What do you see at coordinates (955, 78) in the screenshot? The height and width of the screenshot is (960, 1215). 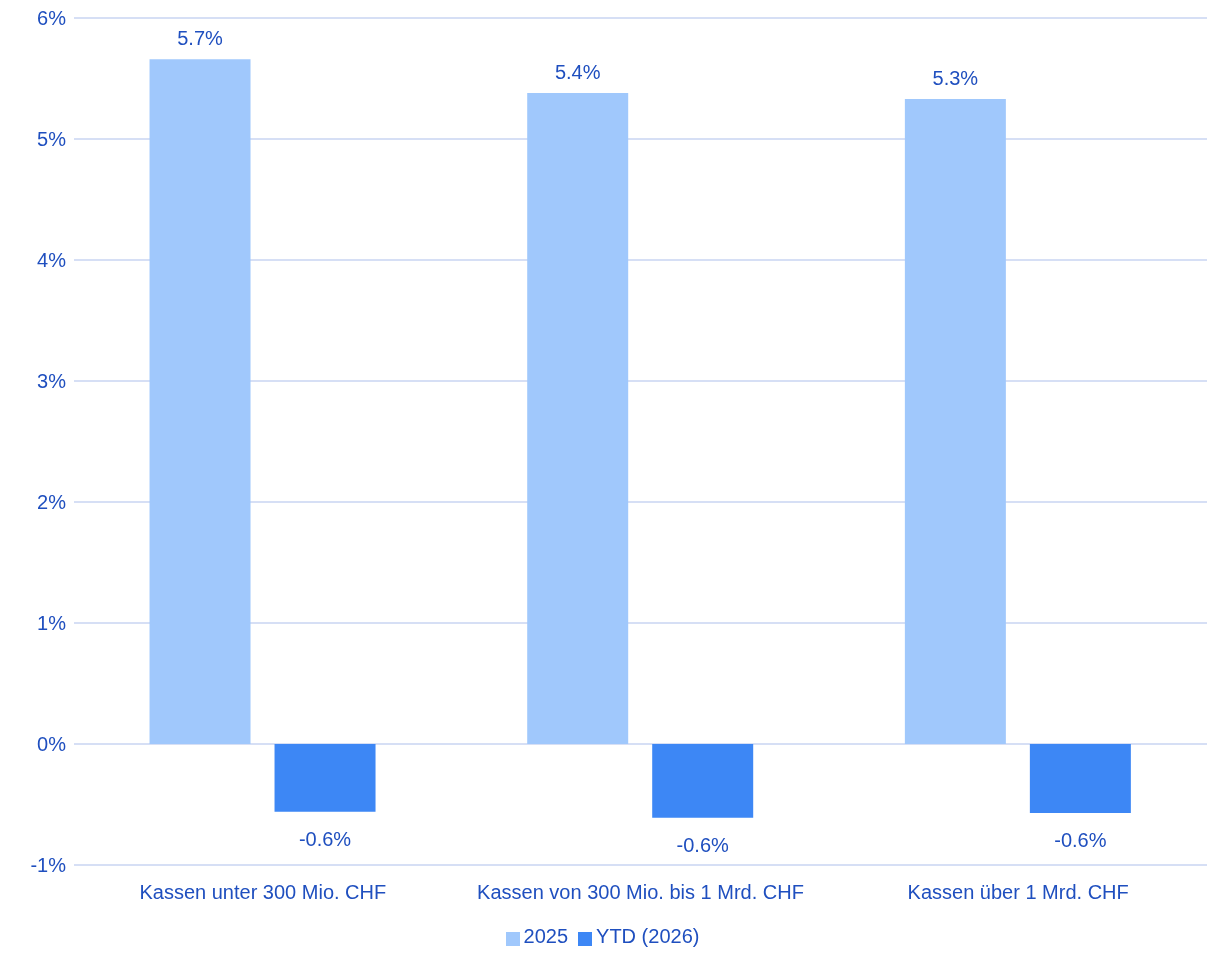 I see `data-label: 5.3%` at bounding box center [955, 78].